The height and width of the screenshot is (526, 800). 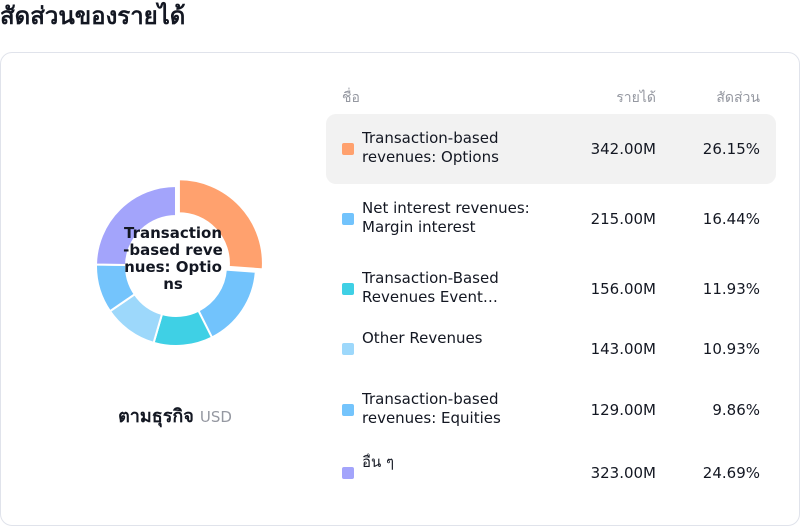 I want to click on revenue-row: อื่น ๆ 323.00M 24.69%, so click(x=551, y=473).